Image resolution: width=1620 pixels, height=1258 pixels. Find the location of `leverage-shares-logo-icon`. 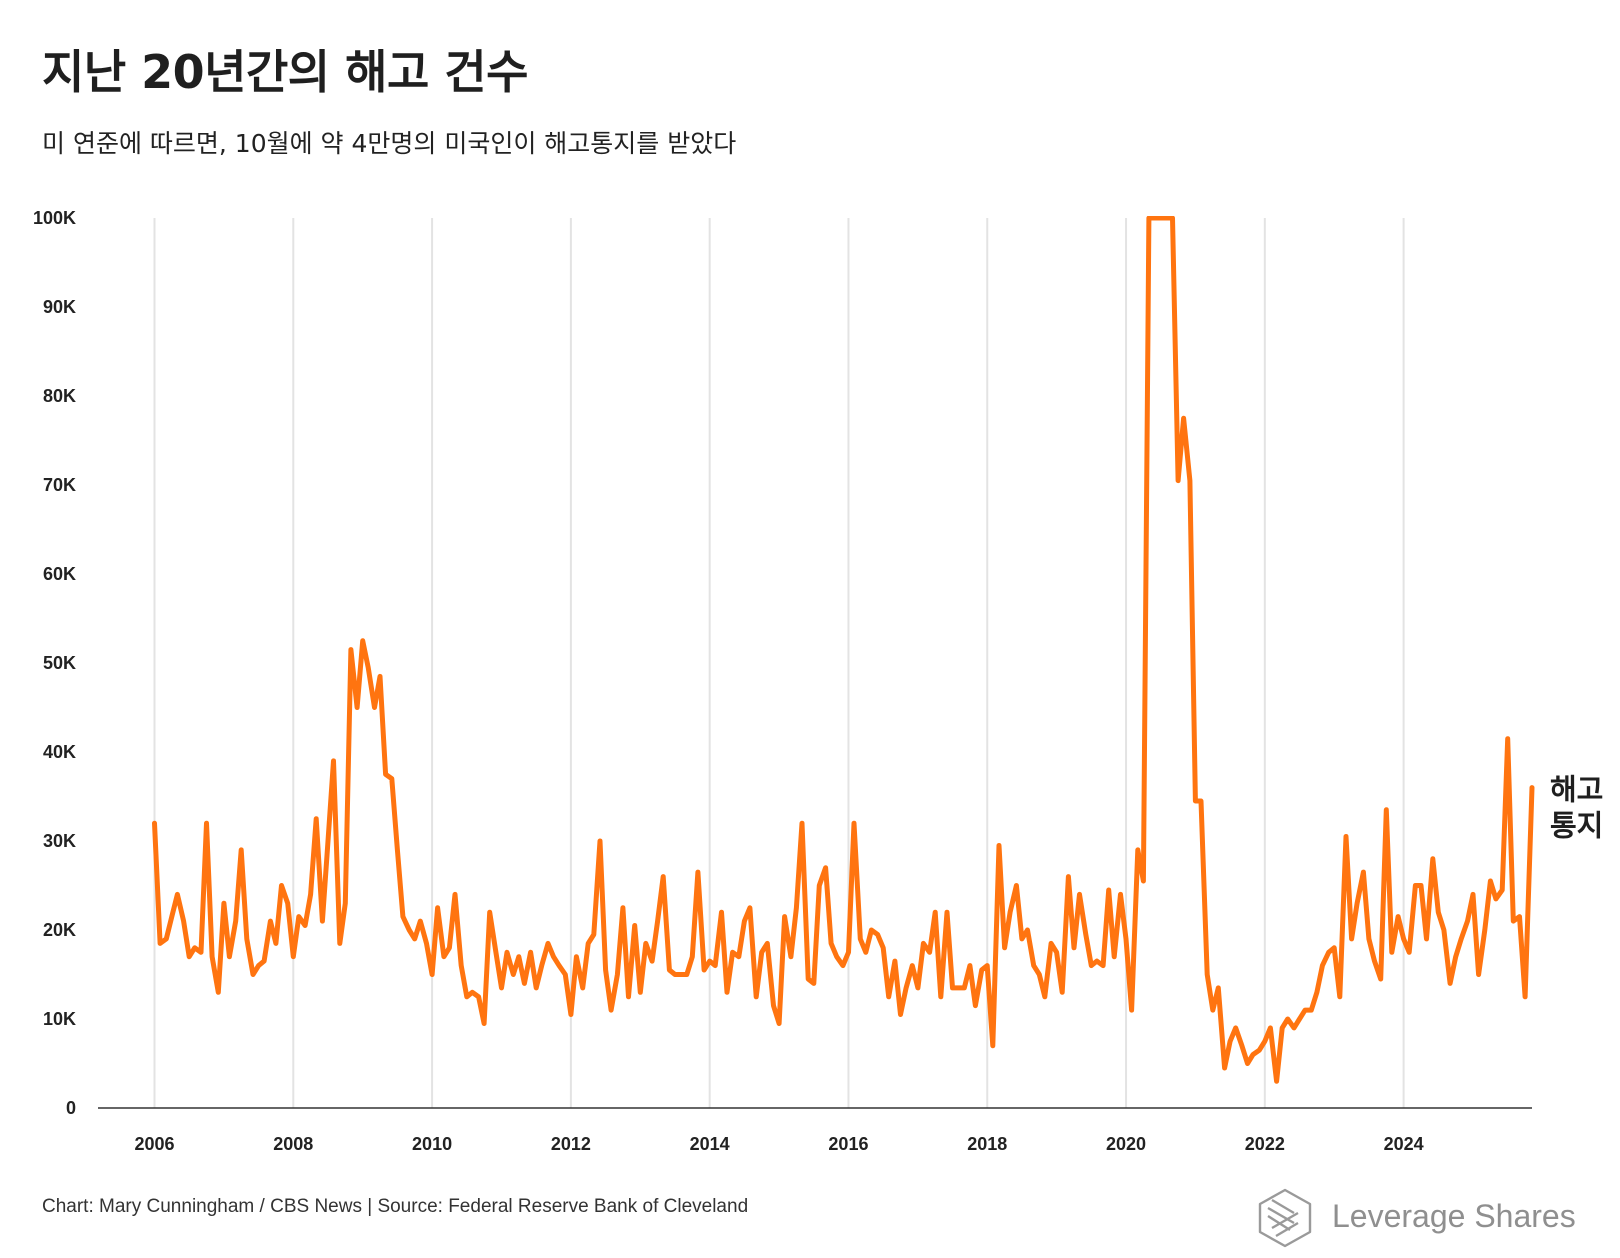

leverage-shares-logo-icon is located at coordinates (1285, 1218).